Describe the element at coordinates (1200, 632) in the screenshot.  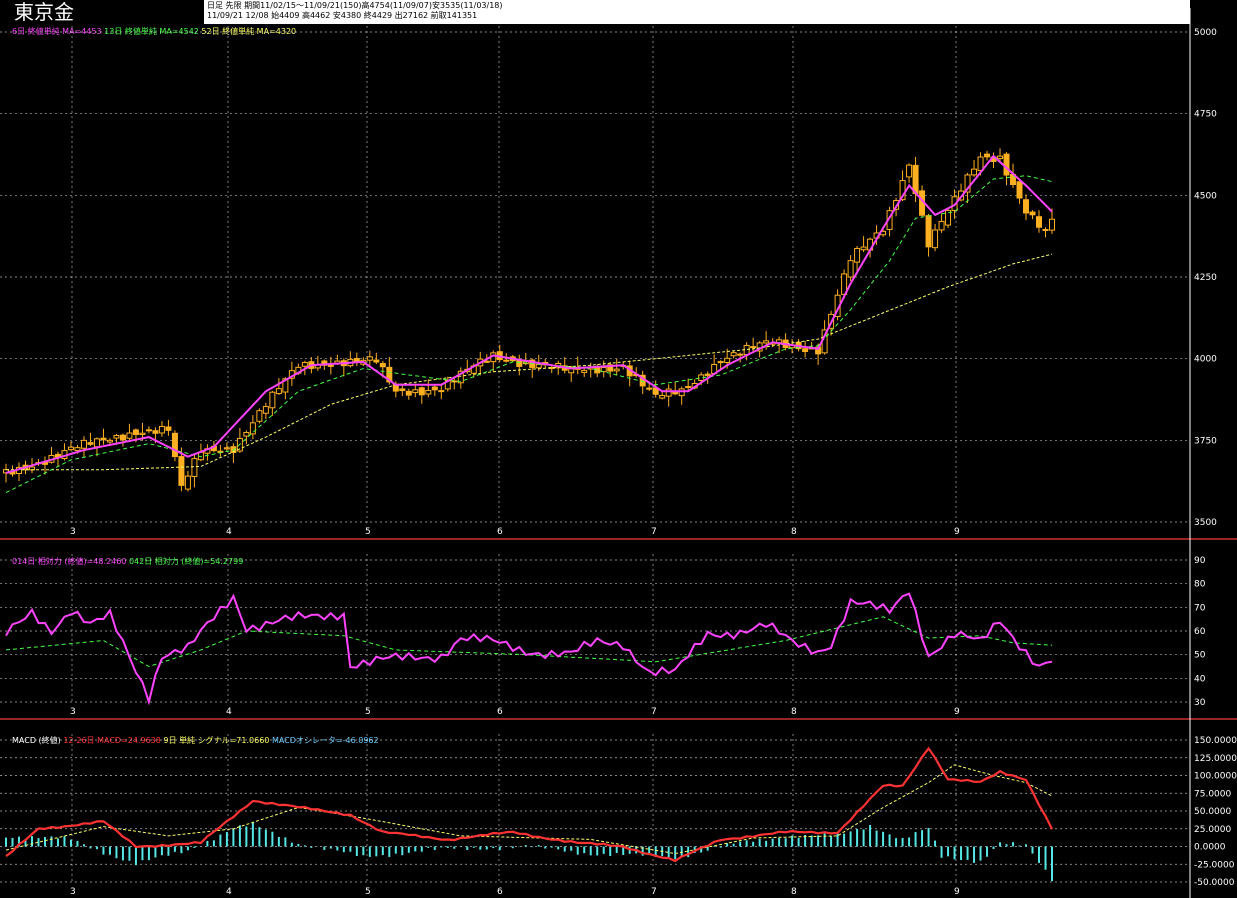
I see `y-tick-label: 60` at that location.